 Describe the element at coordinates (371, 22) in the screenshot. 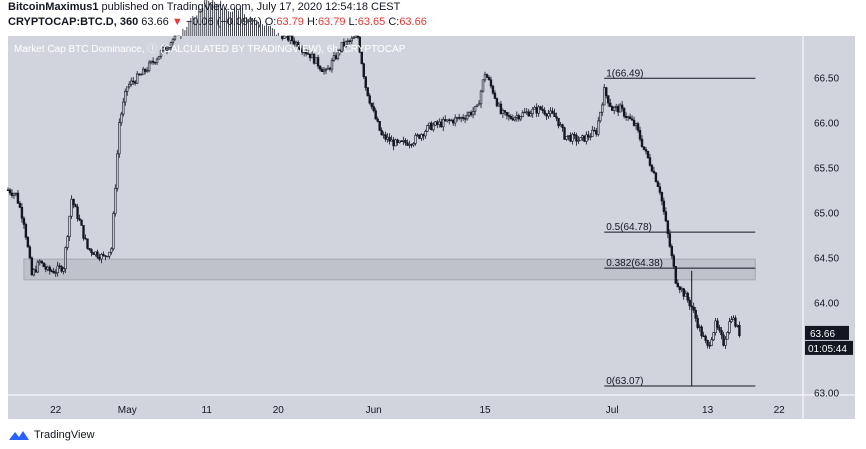

I see `low-value: 63.65` at that location.